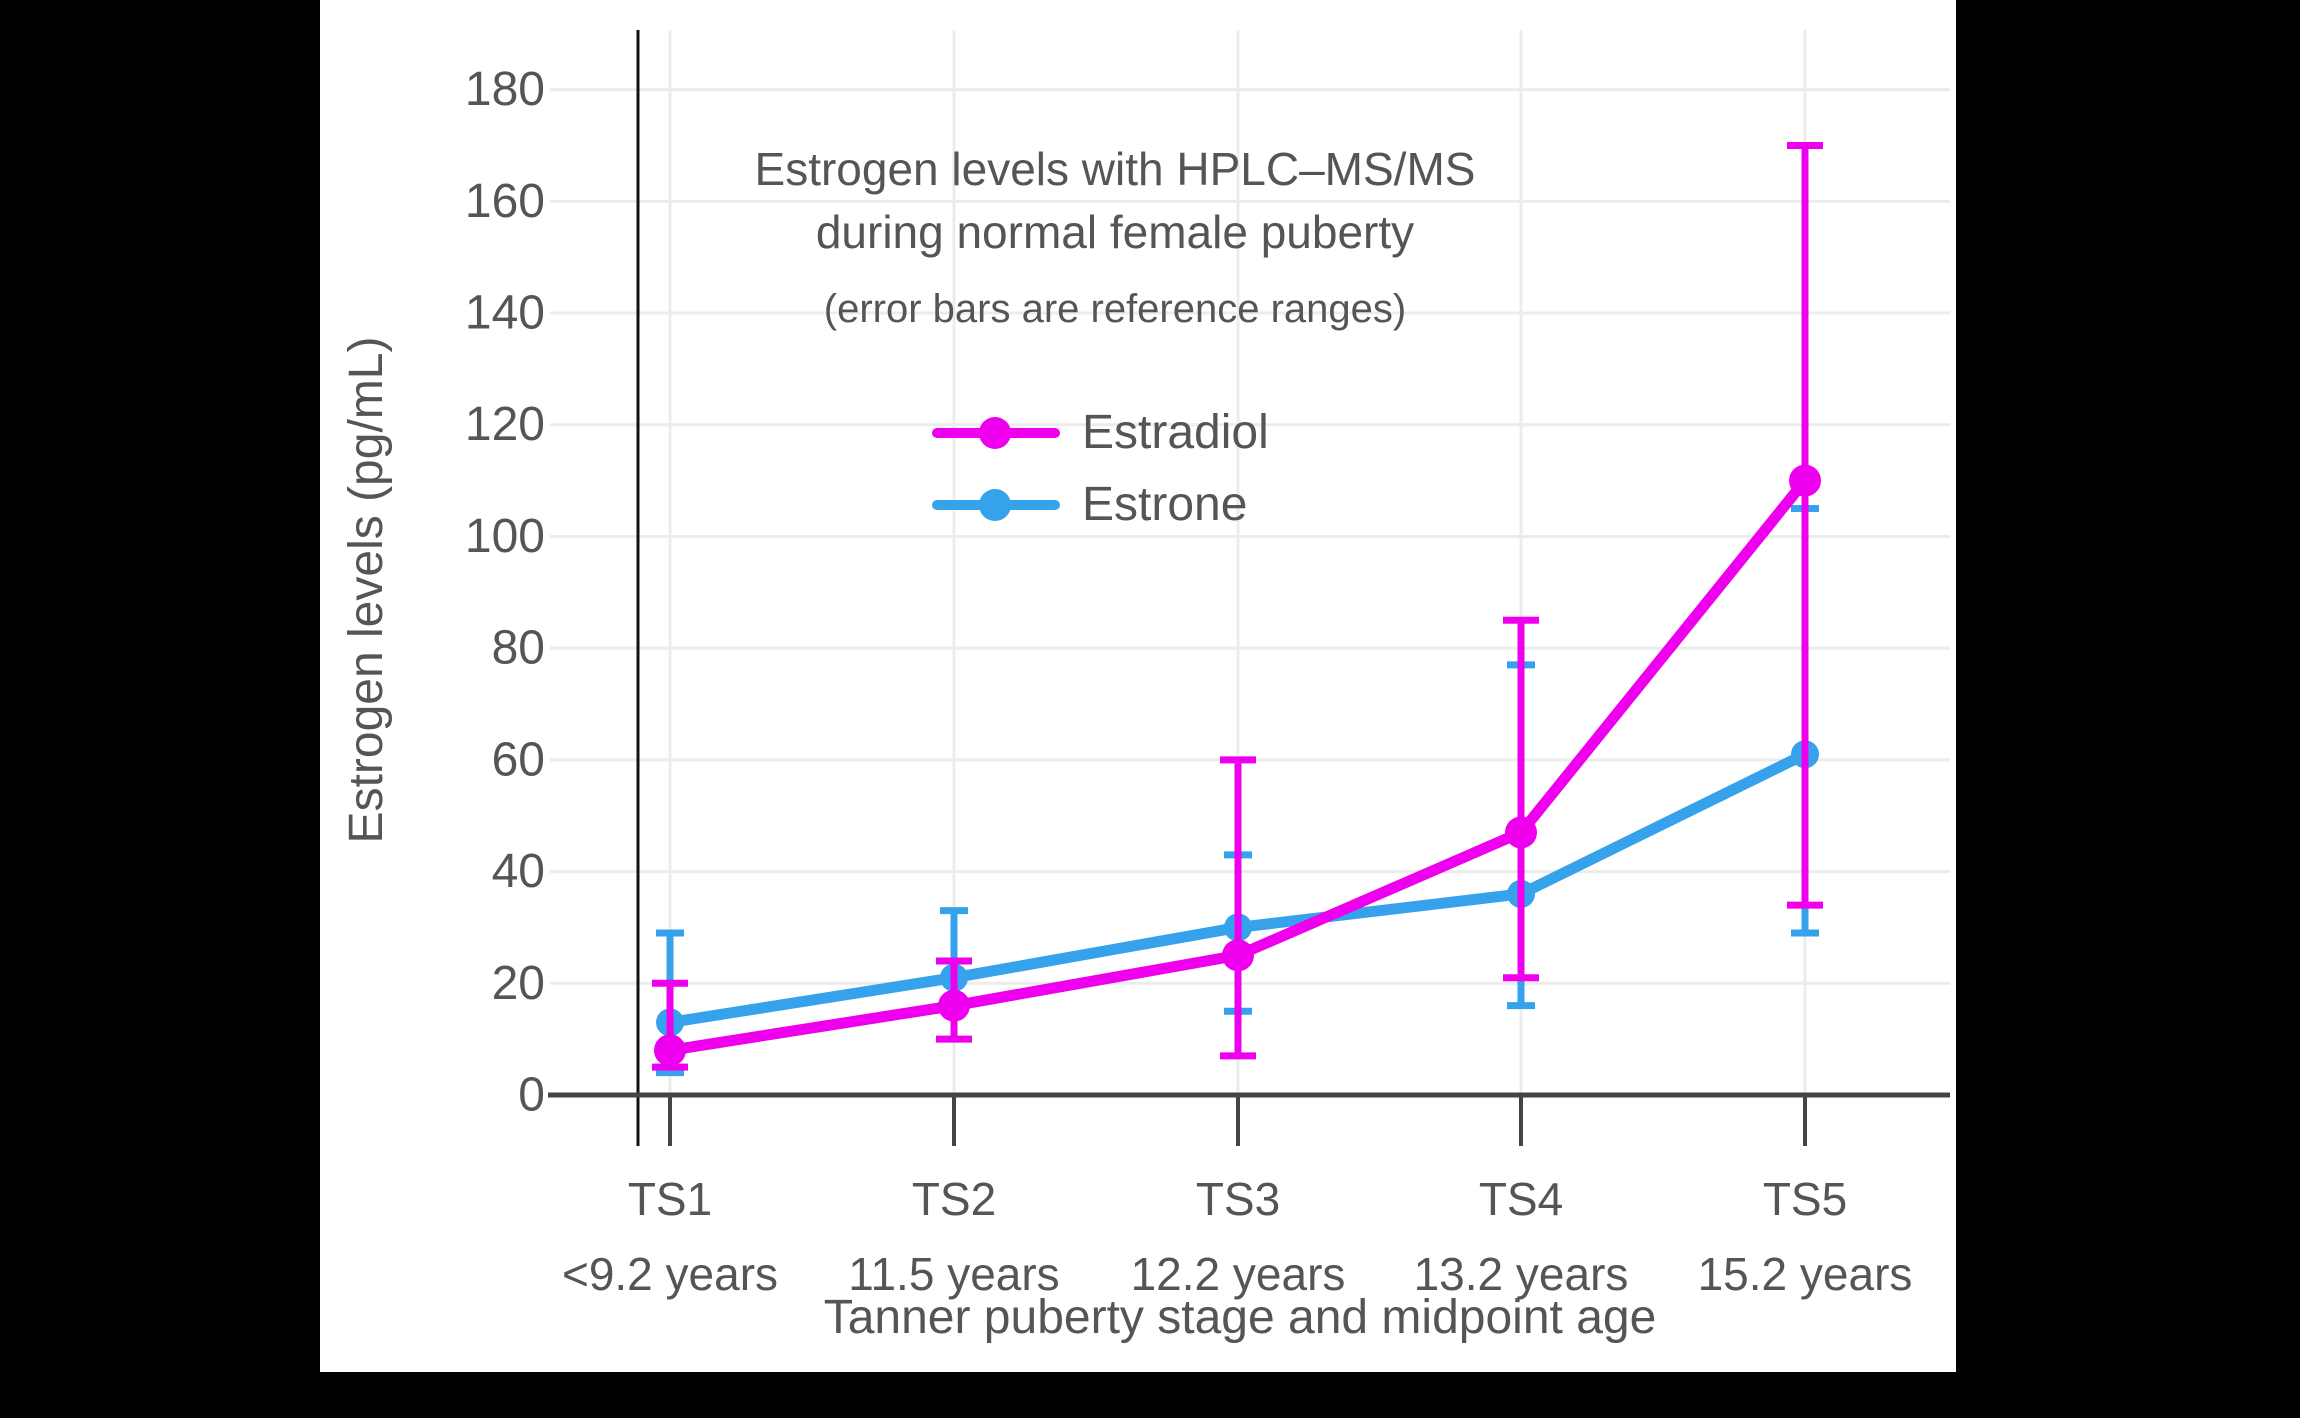 This screenshot has height=1418, width=2300. Describe the element at coordinates (518, 759) in the screenshot. I see `y-tick-label-60: 60` at that location.